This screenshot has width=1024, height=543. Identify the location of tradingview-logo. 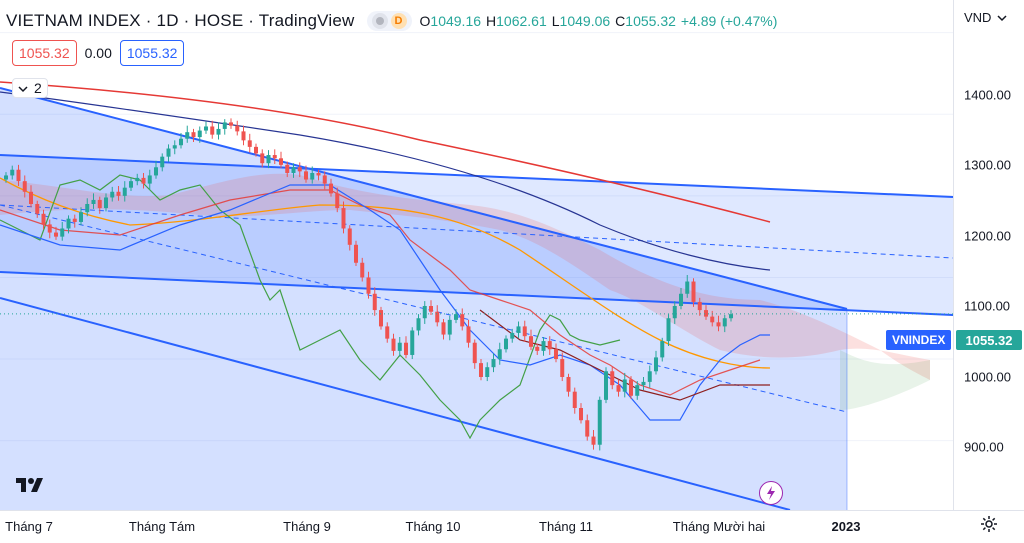
(30, 484).